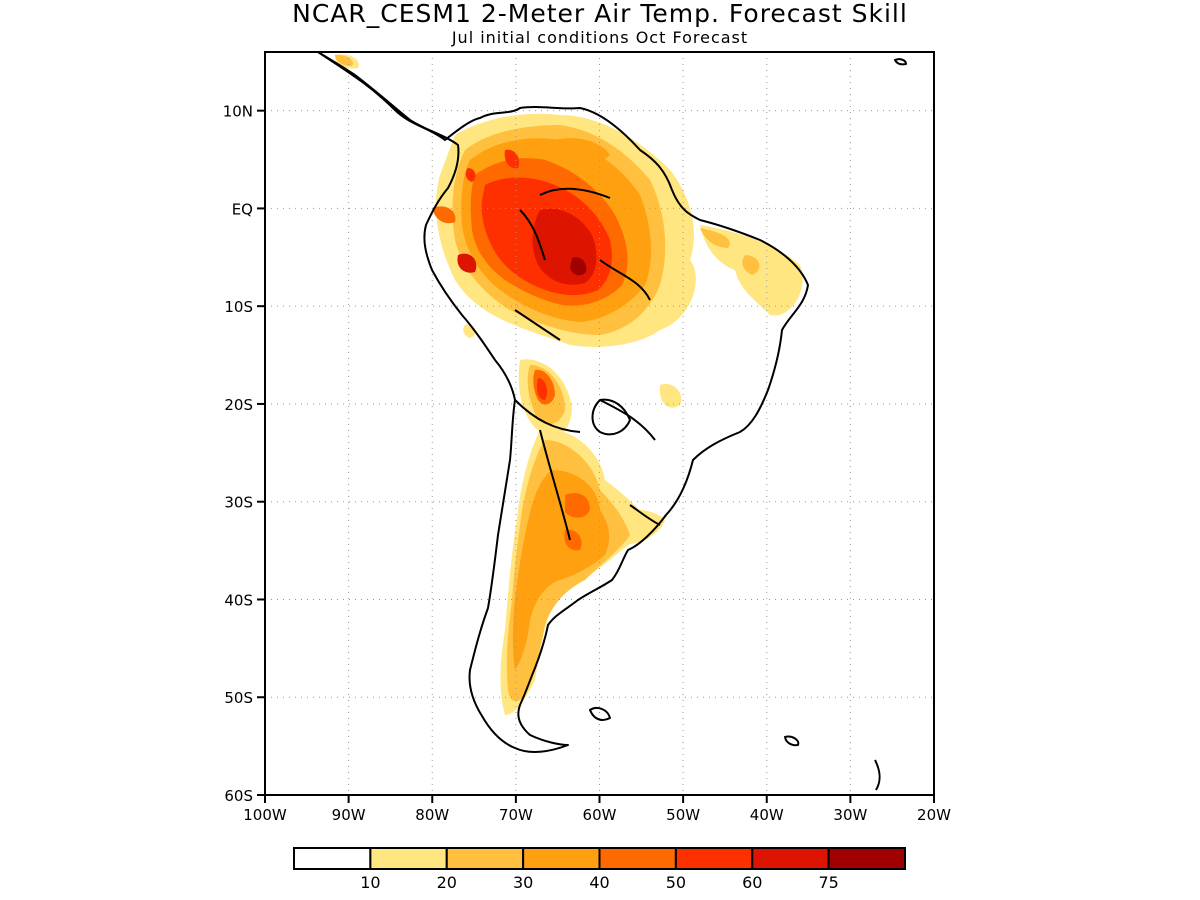  Describe the element at coordinates (238, 112) in the screenshot. I see `lat-tick-label: 10N` at that location.